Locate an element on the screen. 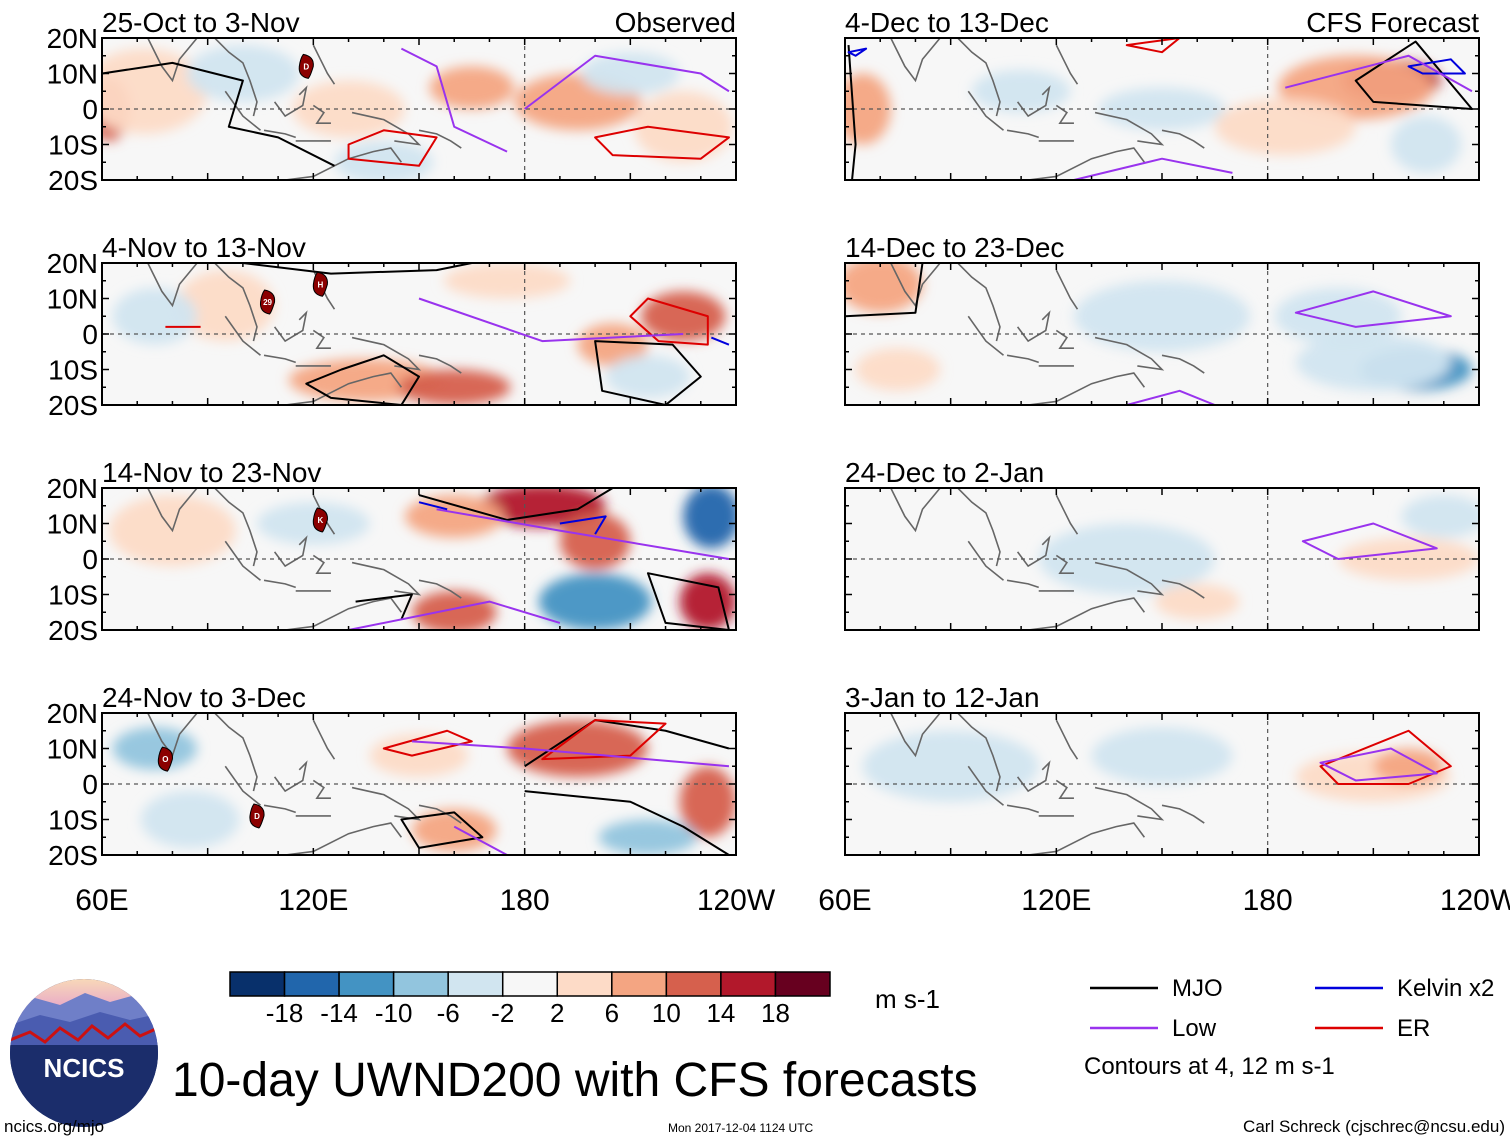 The height and width of the screenshot is (1142, 1510). storm-label: H is located at coordinates (320, 284).